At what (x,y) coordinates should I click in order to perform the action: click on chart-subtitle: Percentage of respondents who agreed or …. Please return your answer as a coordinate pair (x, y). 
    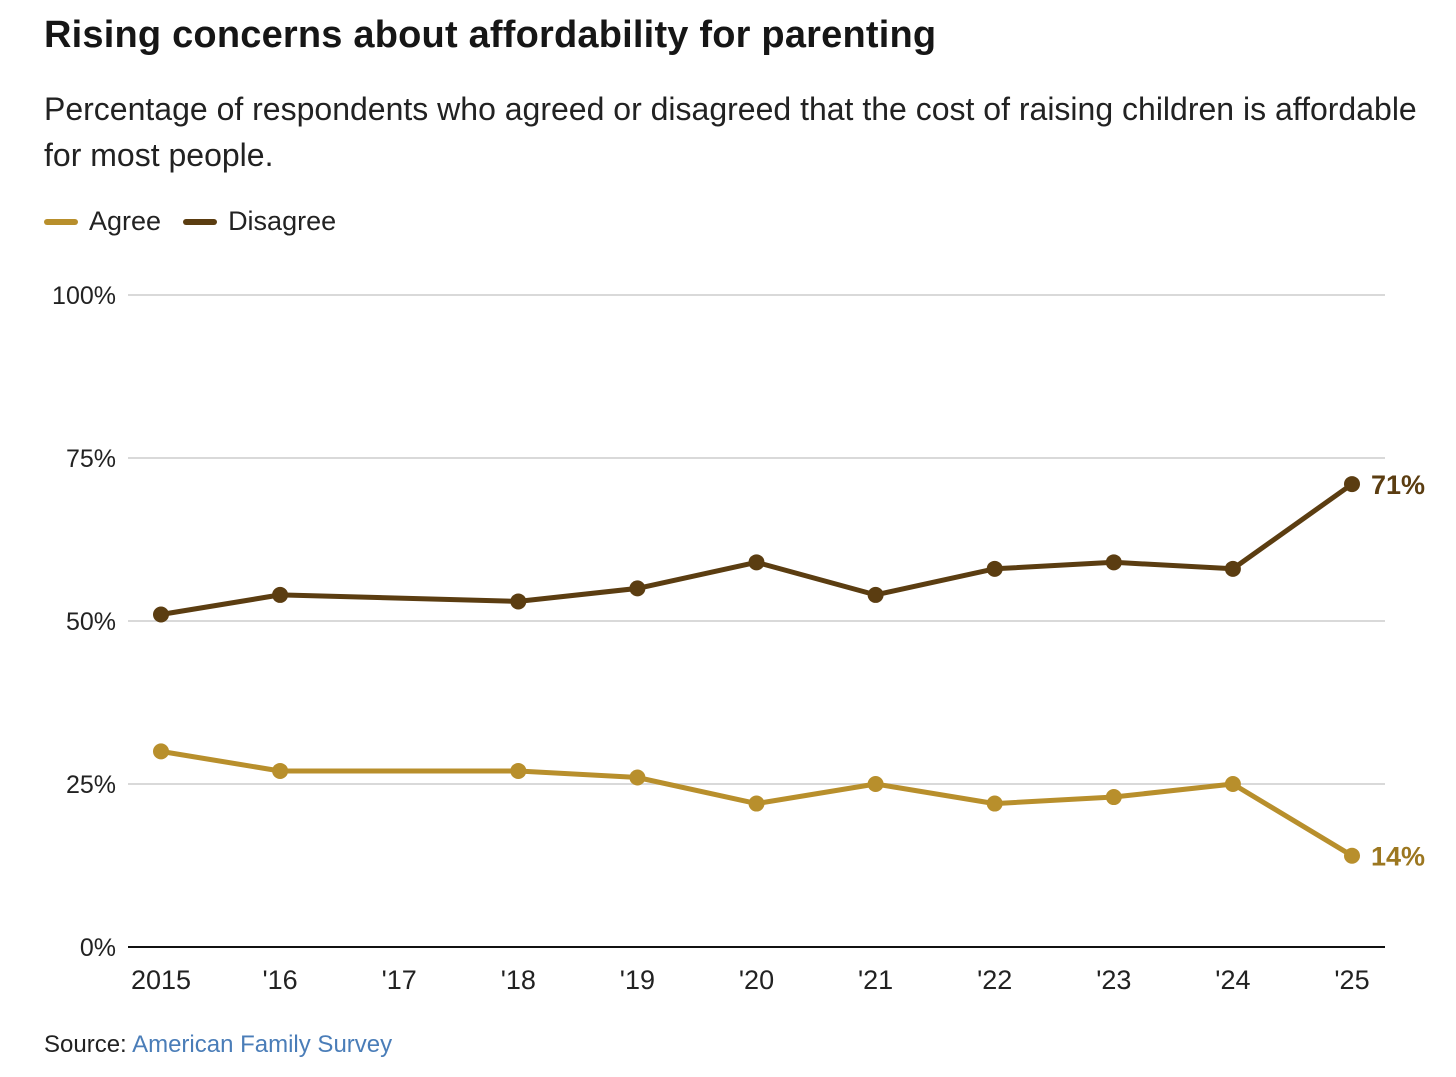
    Looking at the image, I should click on (730, 132).